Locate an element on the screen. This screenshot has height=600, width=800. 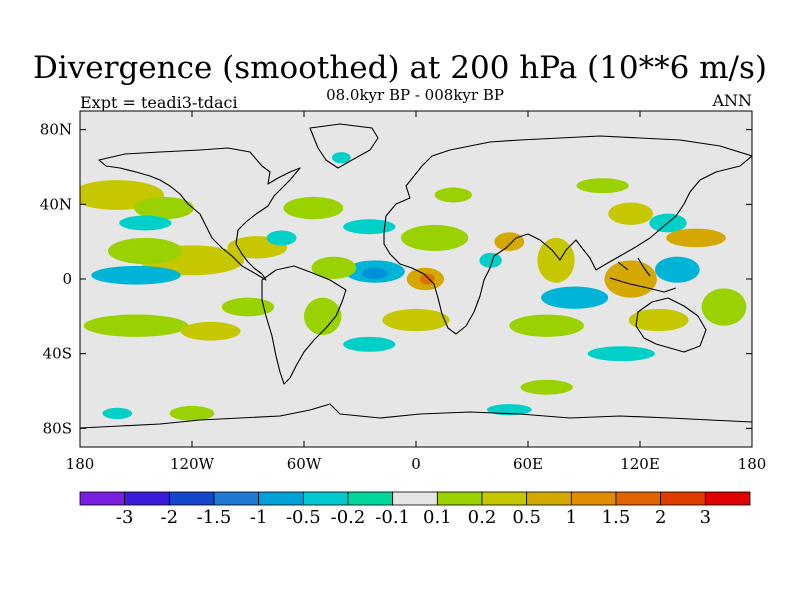
contour-region-north-atlantic-neg is located at coordinates (369, 227).